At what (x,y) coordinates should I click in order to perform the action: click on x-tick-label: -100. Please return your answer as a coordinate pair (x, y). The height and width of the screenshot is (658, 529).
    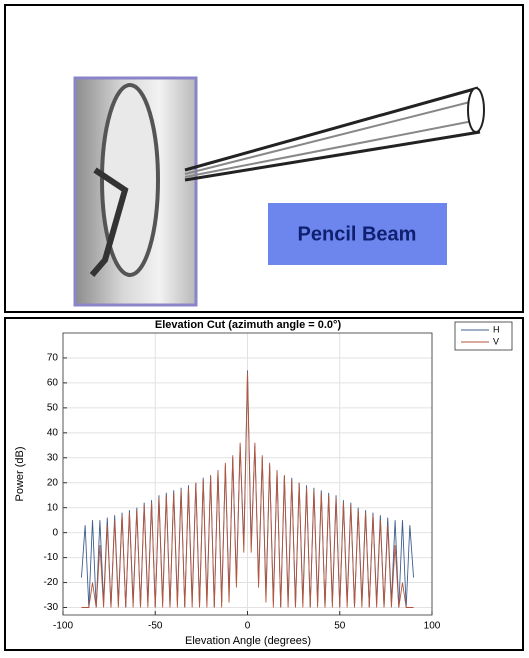
    Looking at the image, I should click on (63, 626).